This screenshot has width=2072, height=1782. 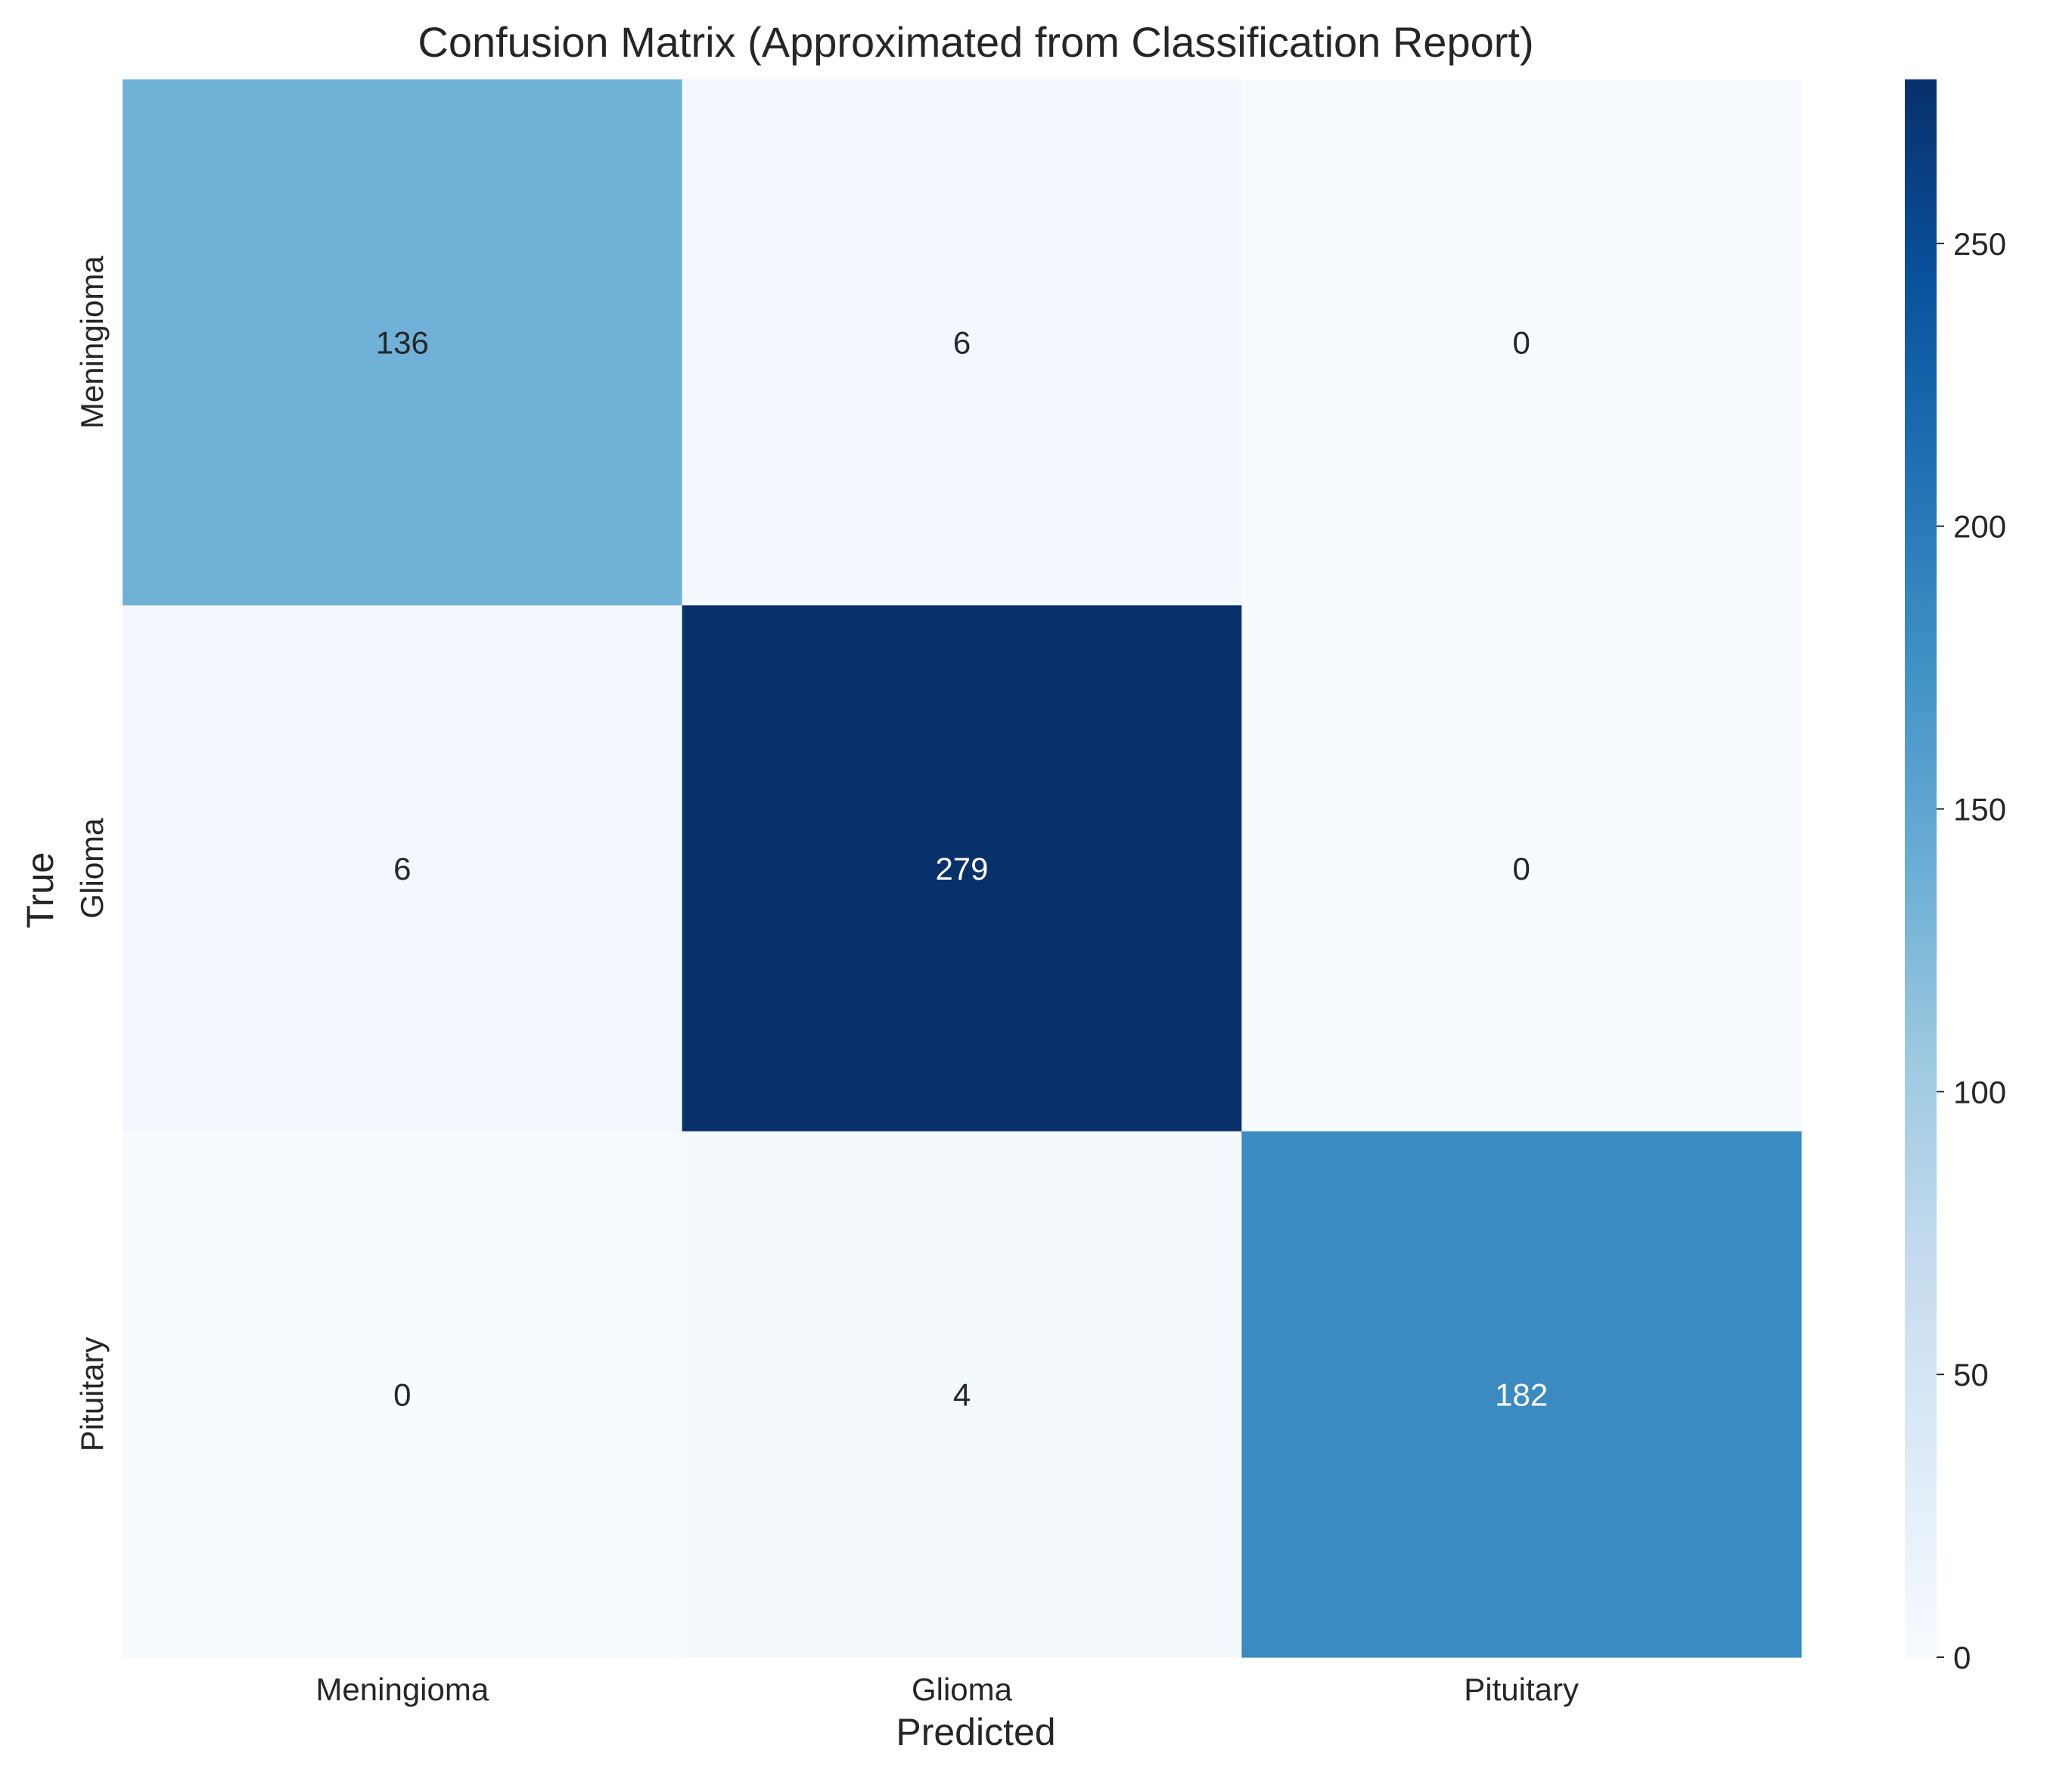 I want to click on colorbar-tick-label: 100, so click(x=1979, y=1092).